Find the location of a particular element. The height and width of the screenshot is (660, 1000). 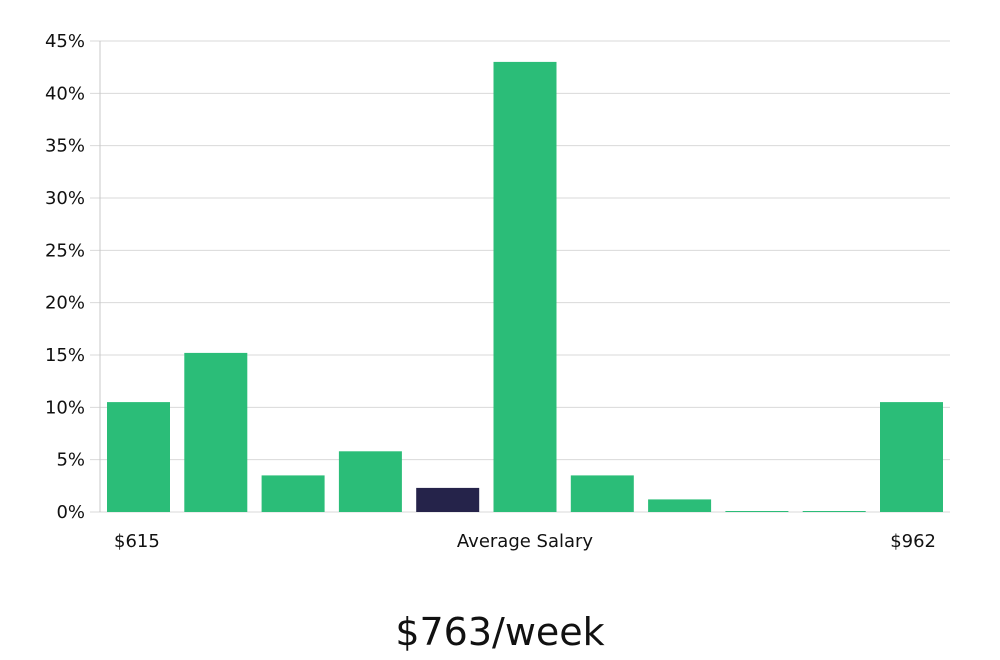

y-tick-label: 40% is located at coordinates (65, 93).